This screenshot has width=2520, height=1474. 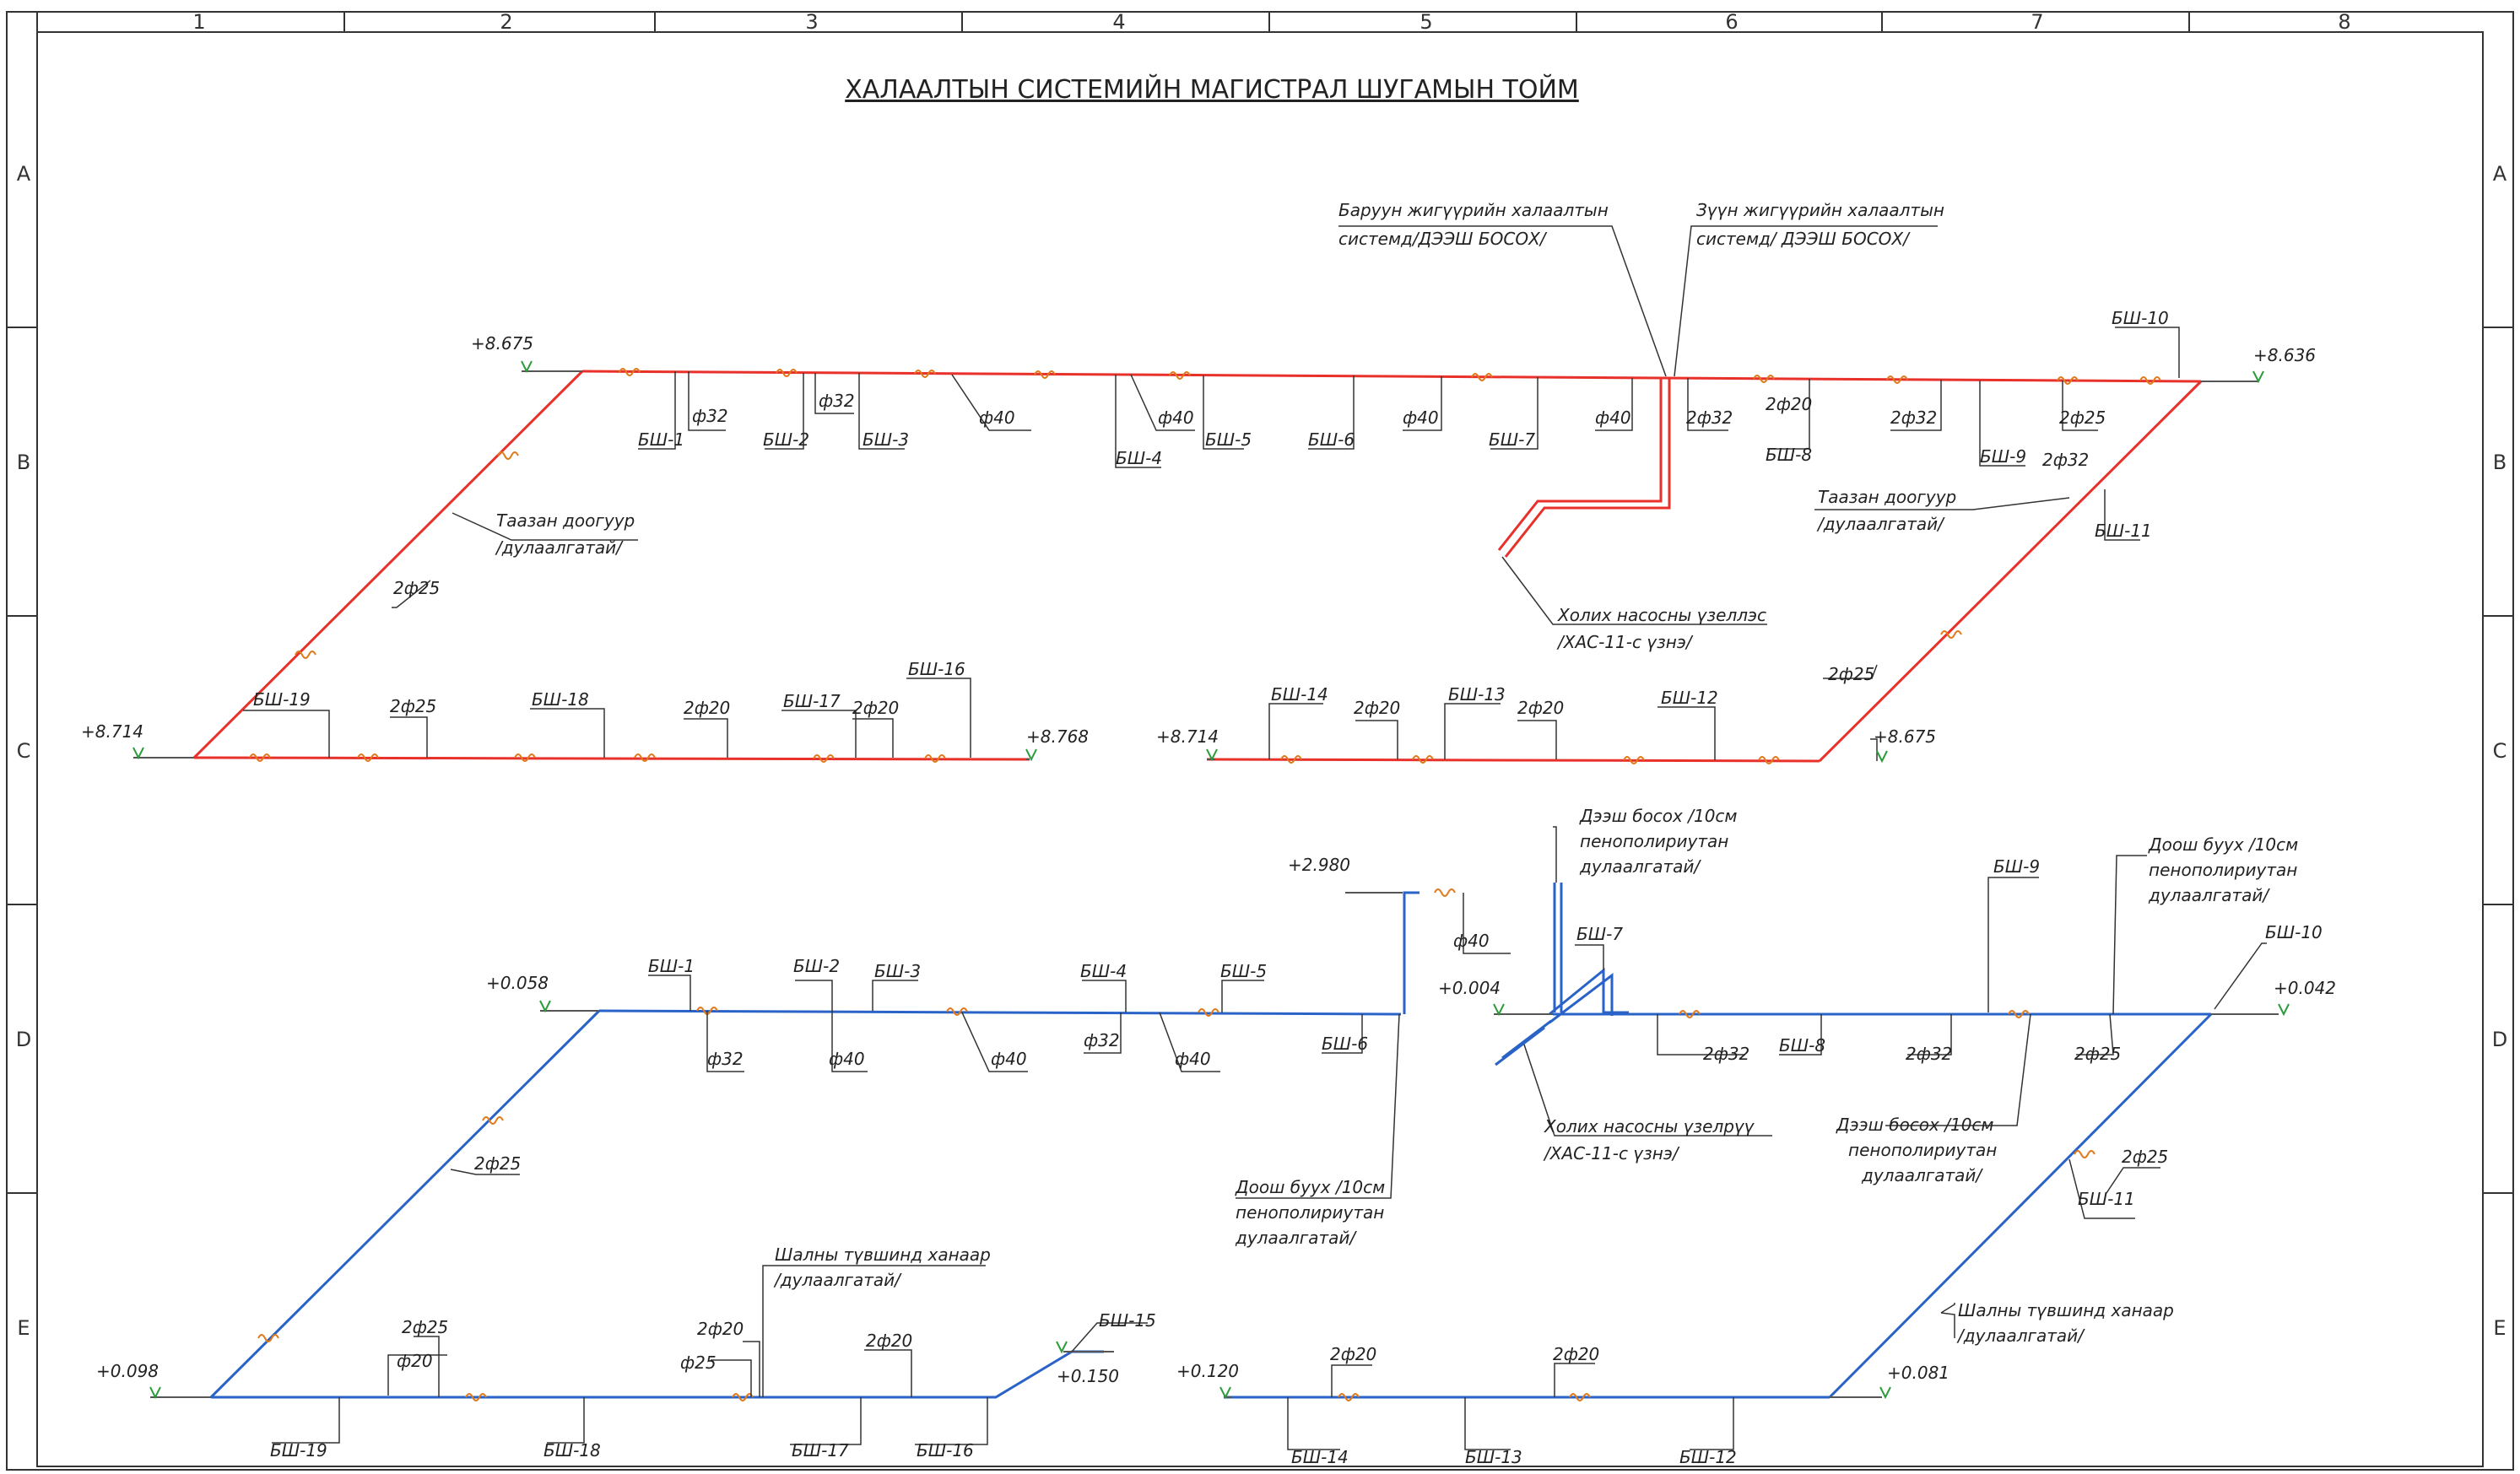 I want to click on lower-bsh-9: БШ-9, so click(x=2017, y=866).